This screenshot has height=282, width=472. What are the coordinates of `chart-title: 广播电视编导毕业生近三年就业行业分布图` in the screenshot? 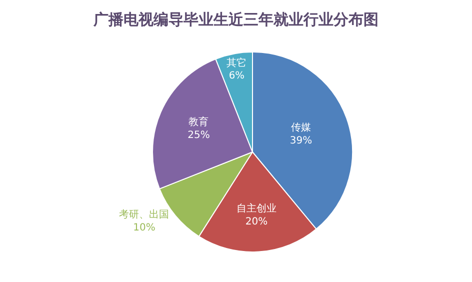 It's located at (235, 19).